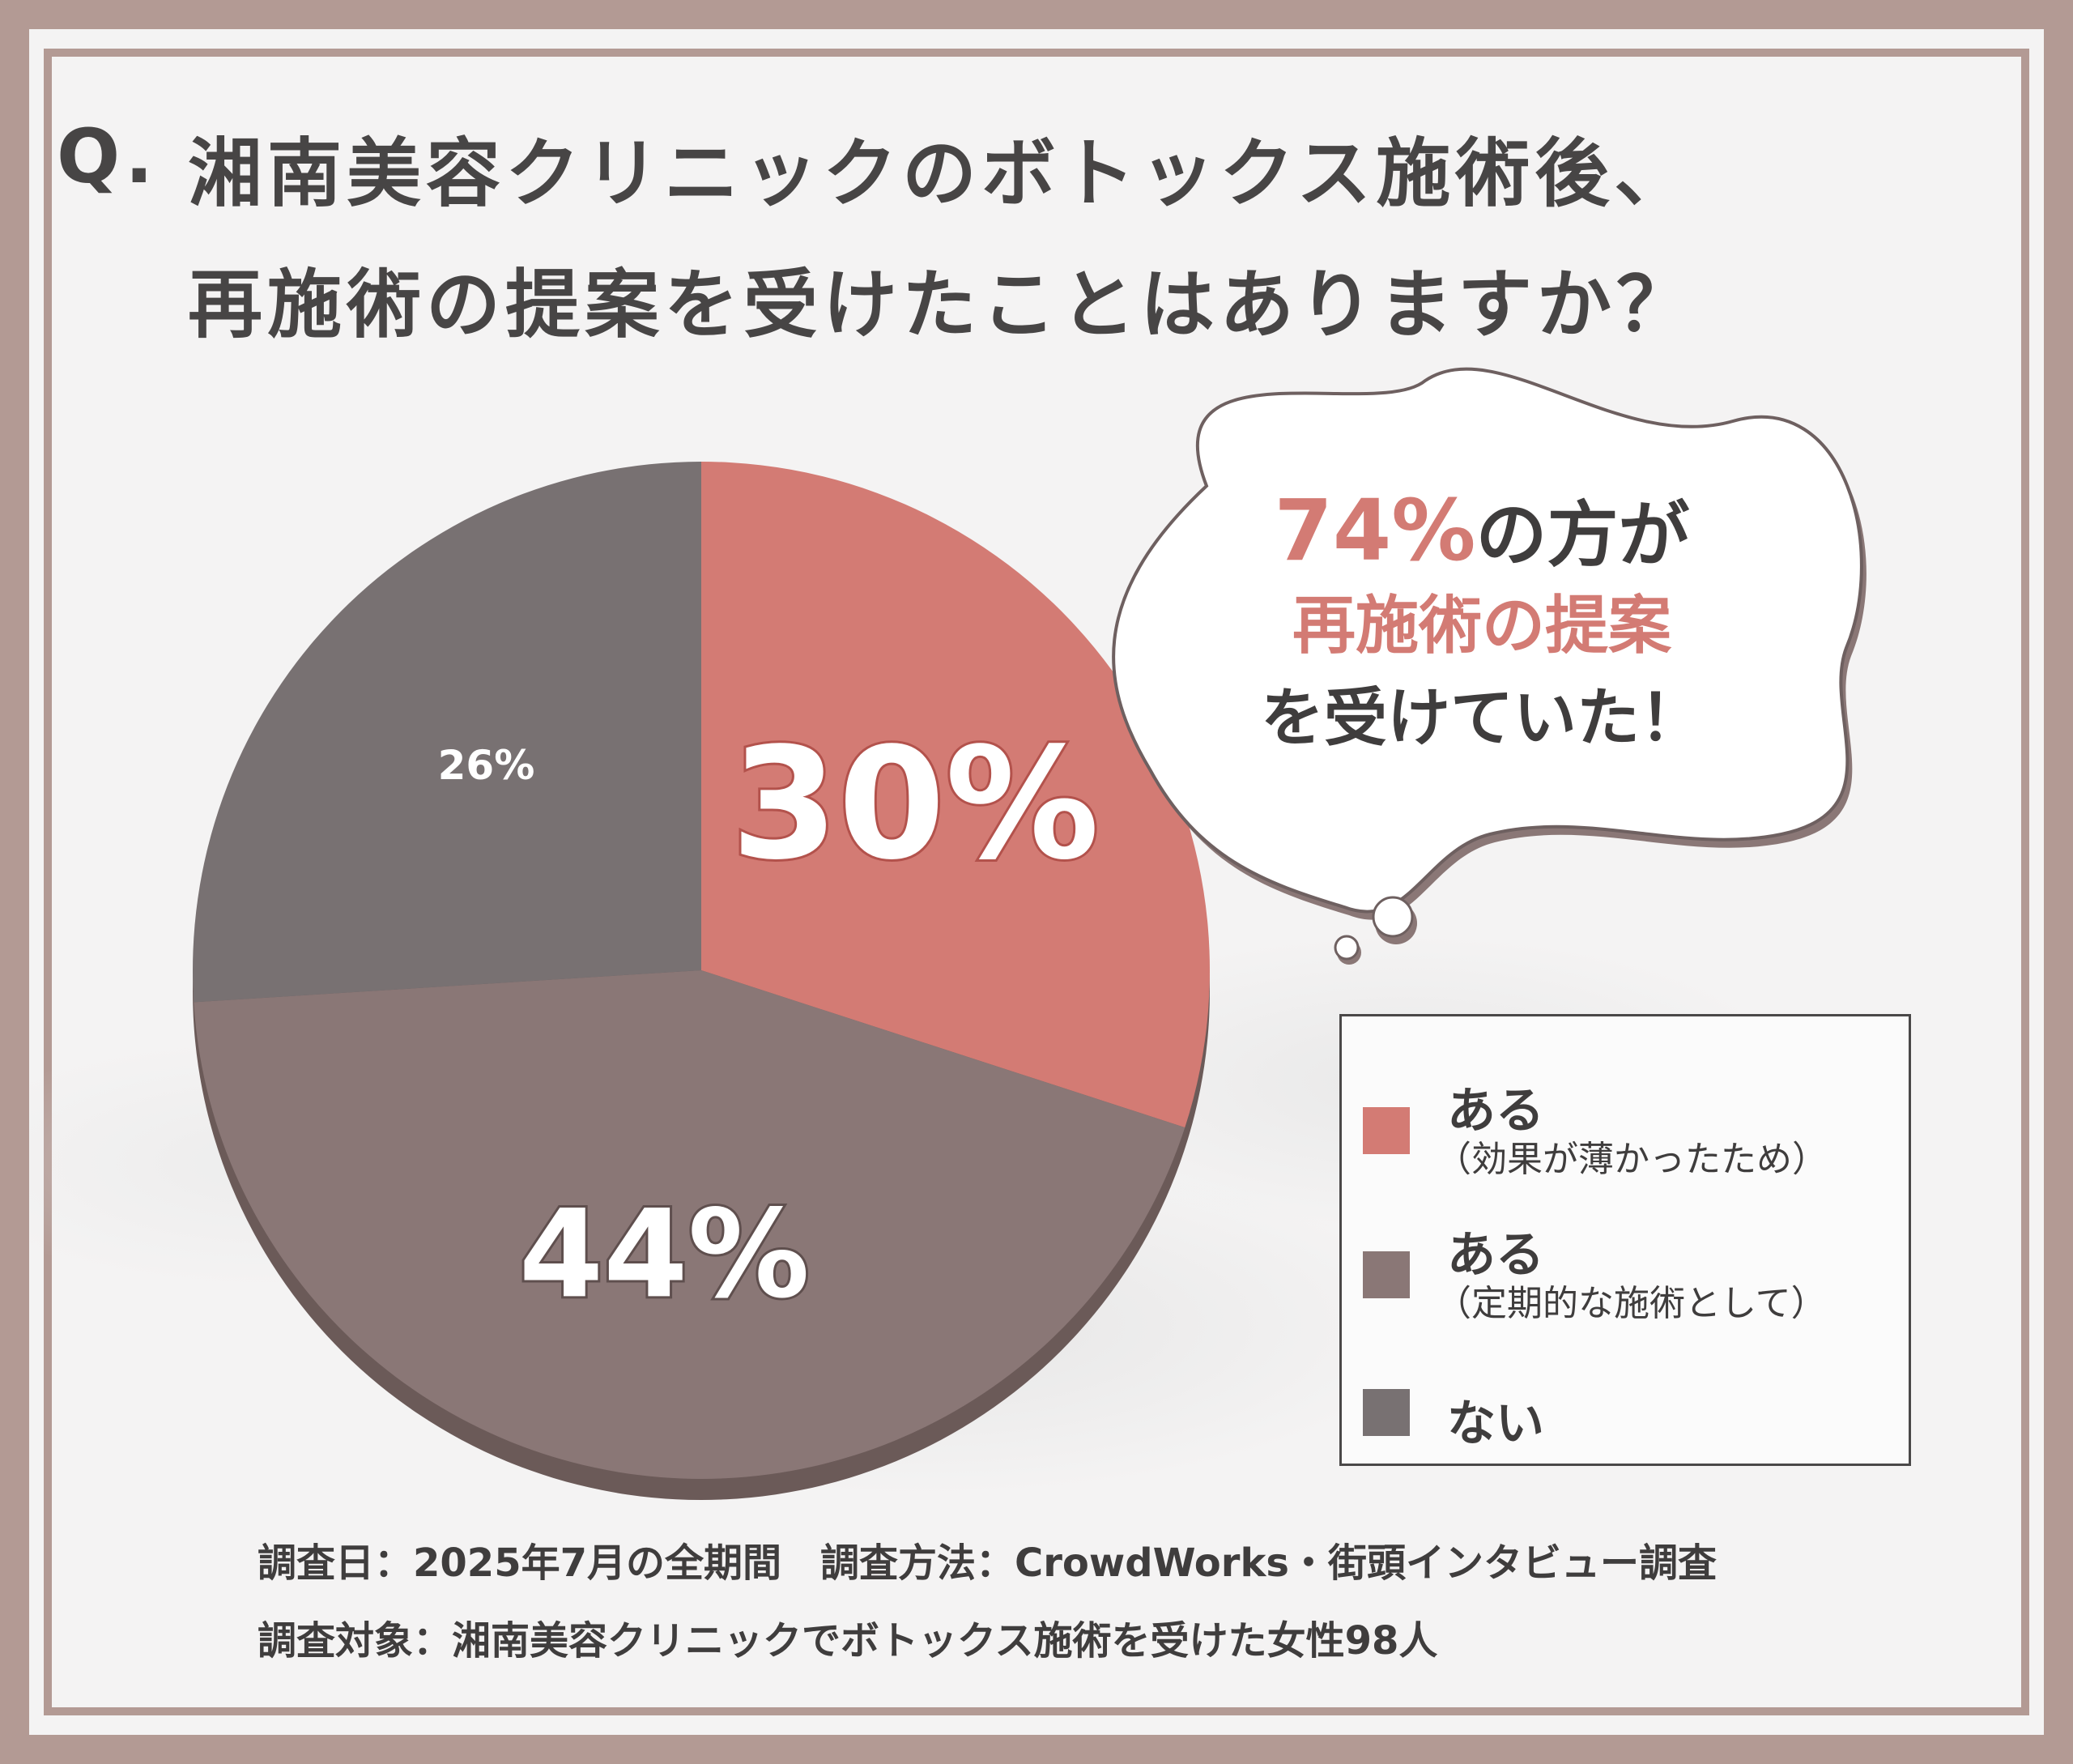 This screenshot has width=2073, height=1764. Describe the element at coordinates (108, 156) in the screenshot. I see `question-mark-label: Q.` at that location.